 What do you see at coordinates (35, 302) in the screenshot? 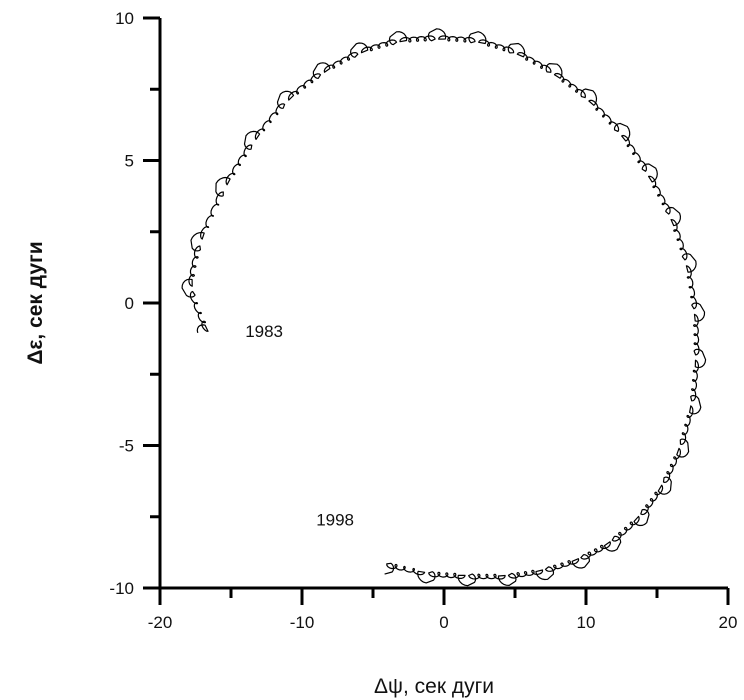
I see `y-axis-title: Δε, сек дуги` at bounding box center [35, 302].